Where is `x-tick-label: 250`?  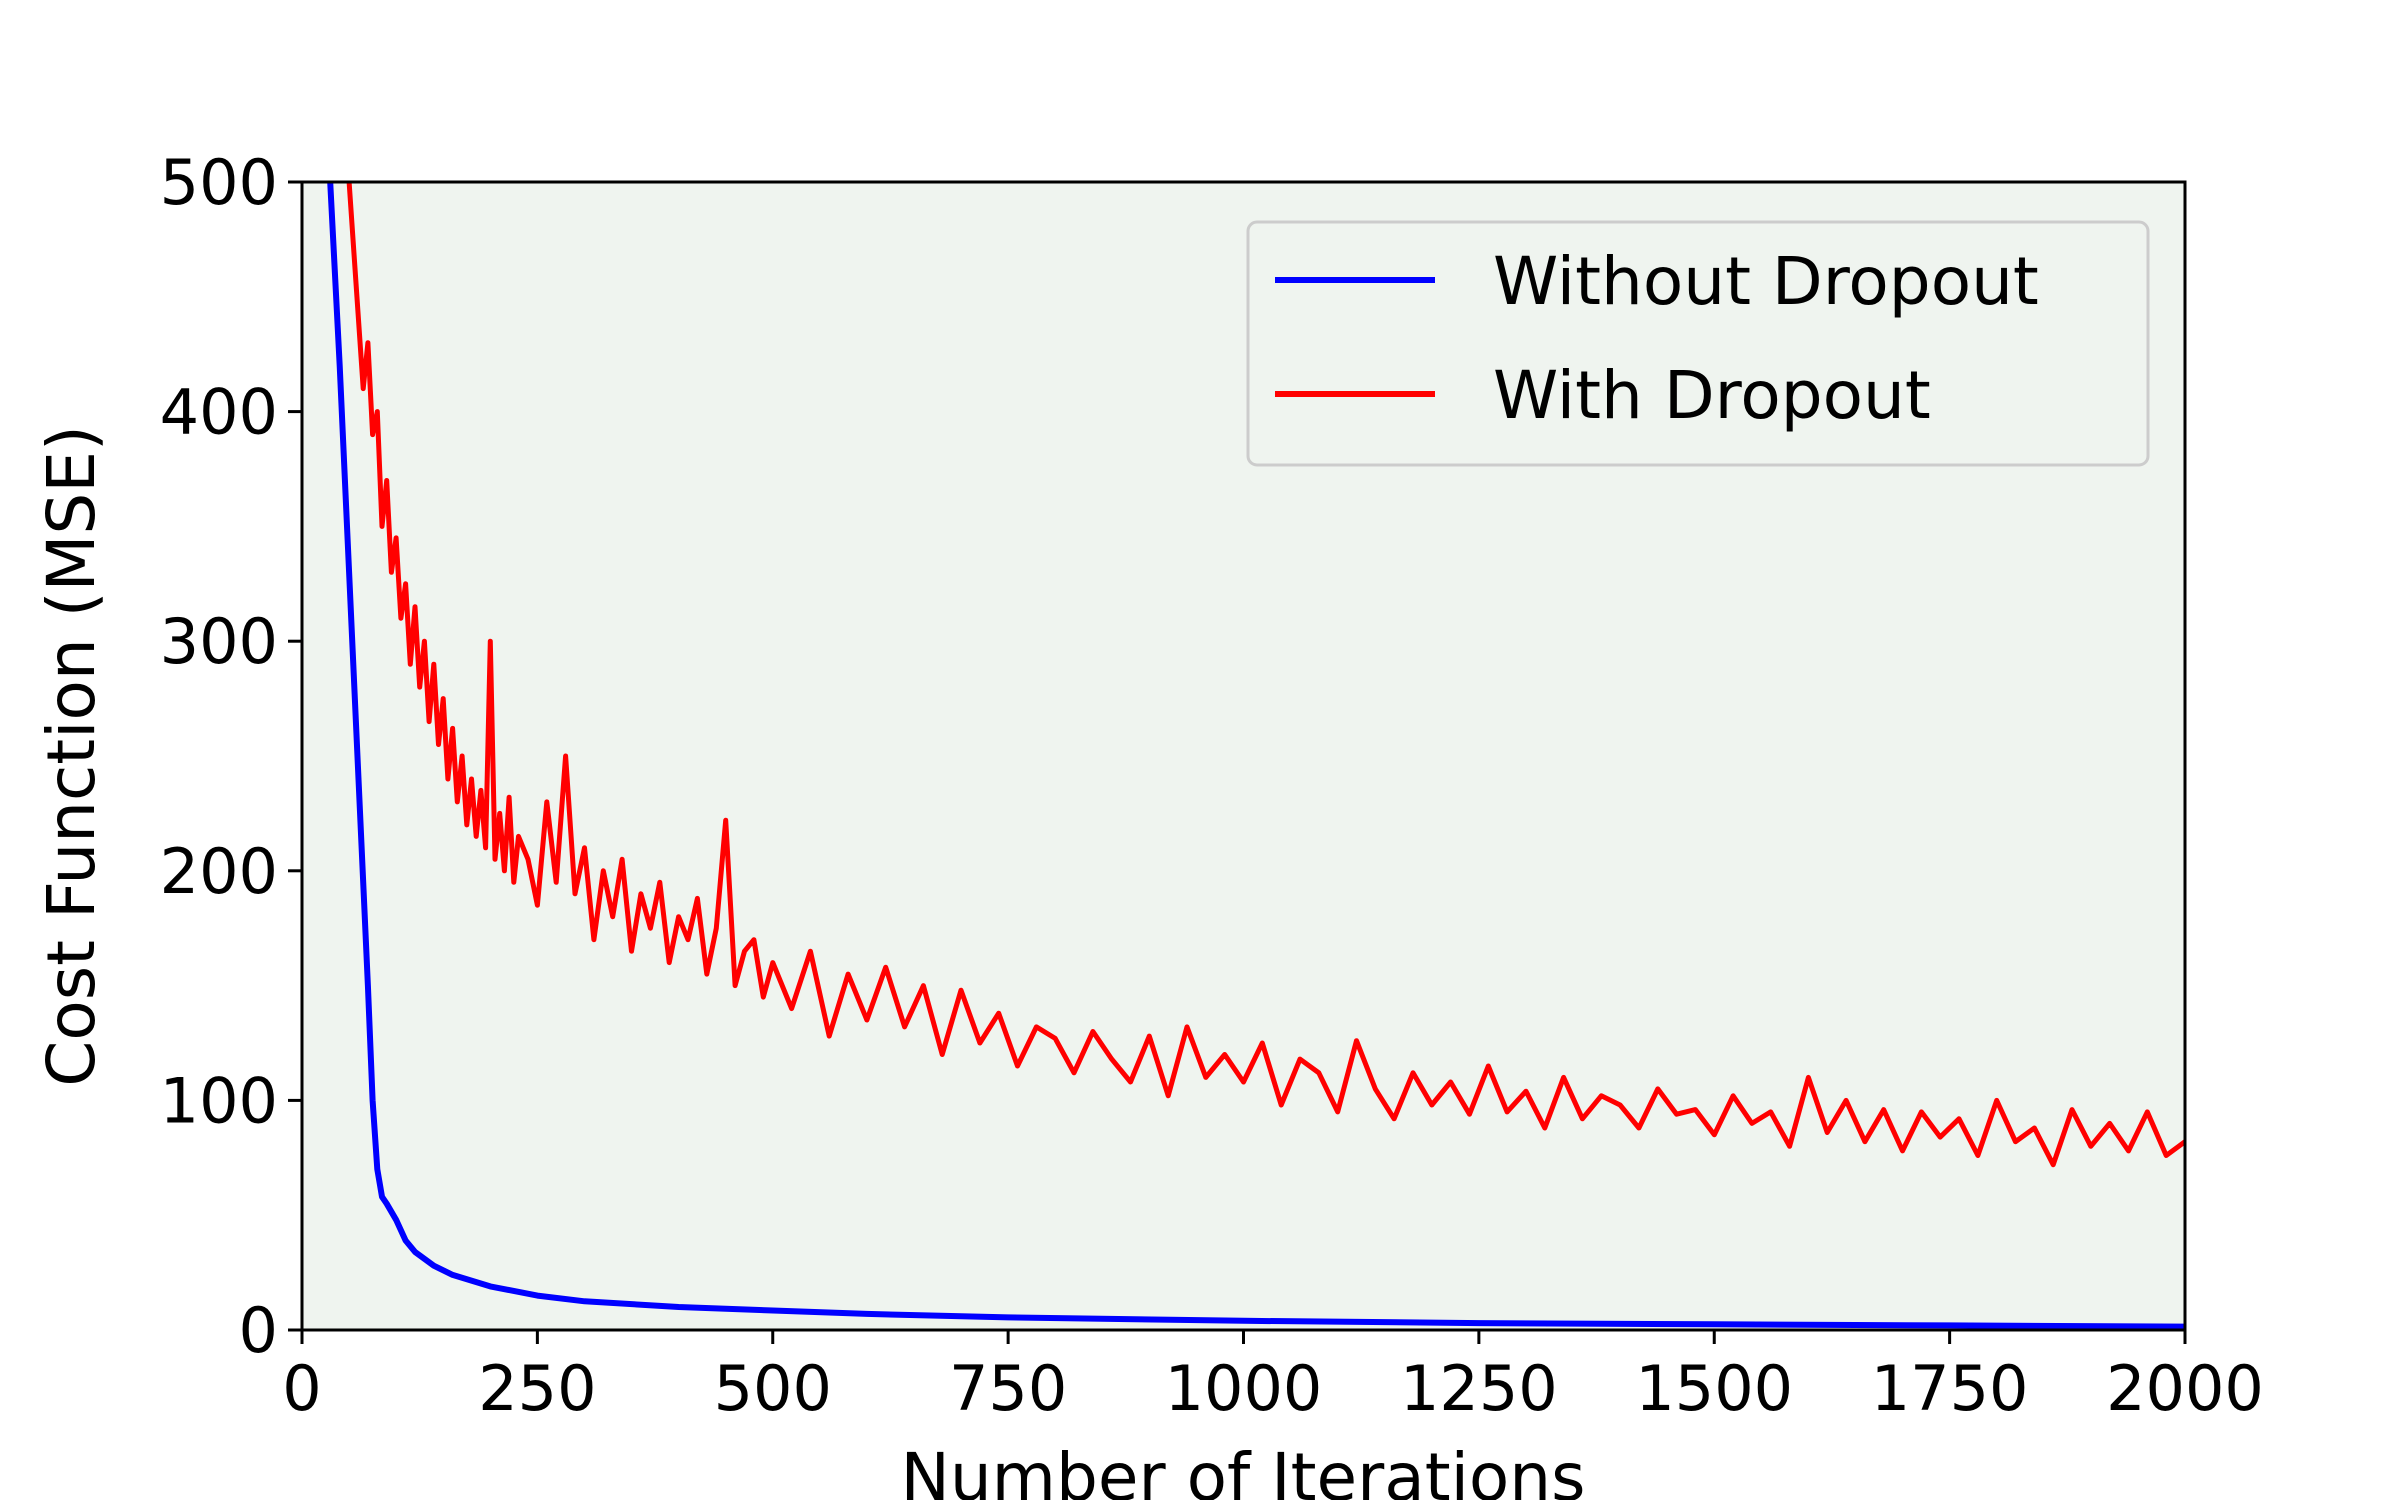 x-tick-label: 250 is located at coordinates (537, 1388).